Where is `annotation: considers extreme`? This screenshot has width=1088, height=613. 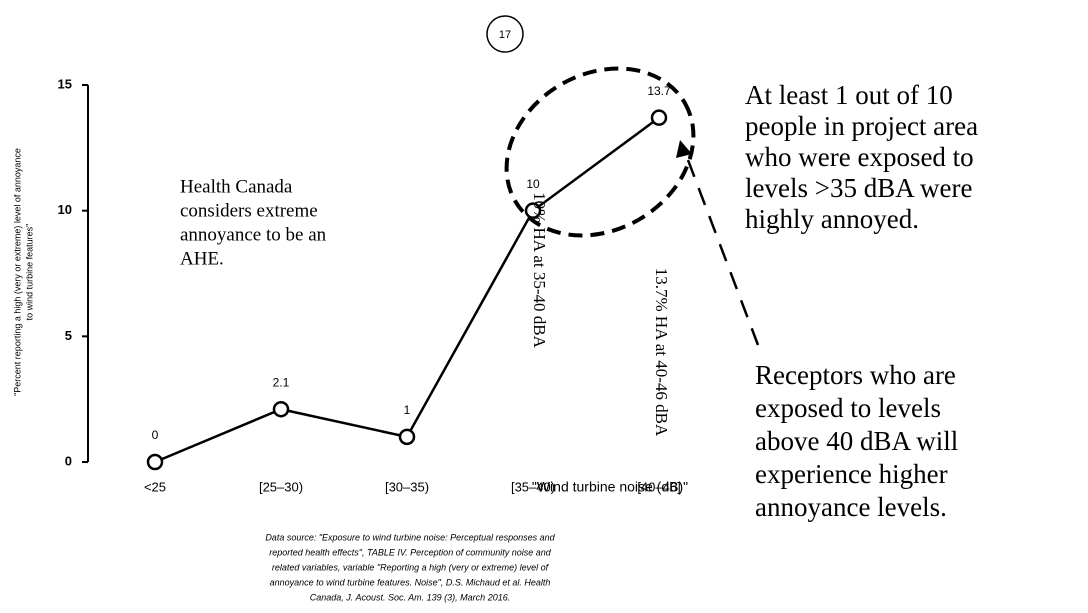
annotation: considers extreme is located at coordinates (249, 210).